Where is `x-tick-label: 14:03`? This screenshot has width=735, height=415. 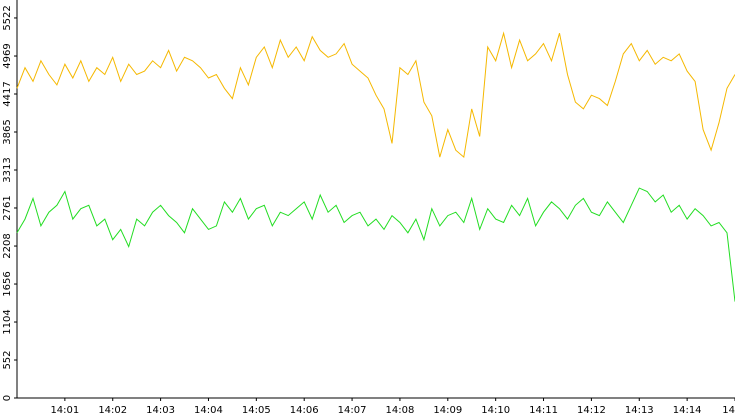 x-tick-label: 14:03 is located at coordinates (160, 410).